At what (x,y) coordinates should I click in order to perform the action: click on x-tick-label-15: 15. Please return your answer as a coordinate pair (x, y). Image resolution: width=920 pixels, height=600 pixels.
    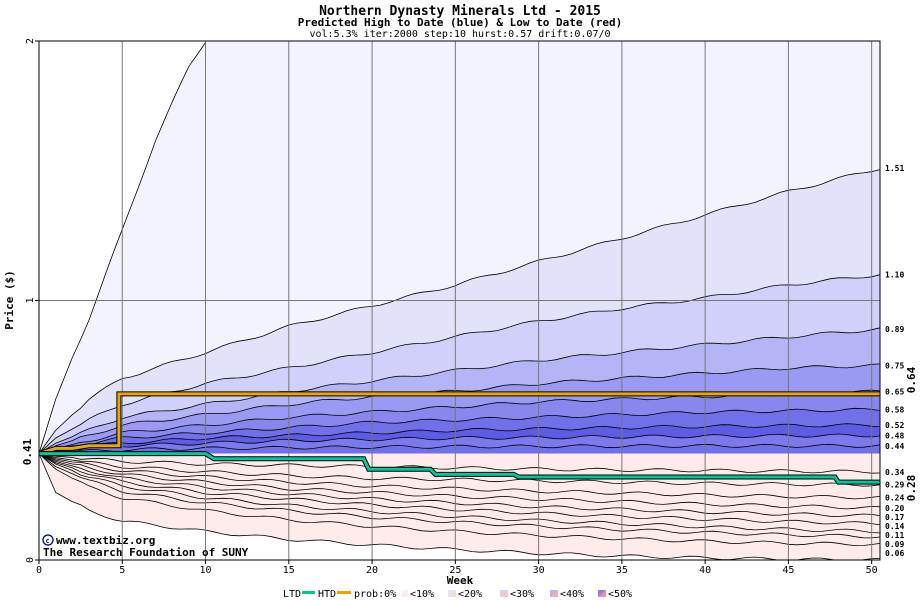
    Looking at the image, I should click on (289, 570).